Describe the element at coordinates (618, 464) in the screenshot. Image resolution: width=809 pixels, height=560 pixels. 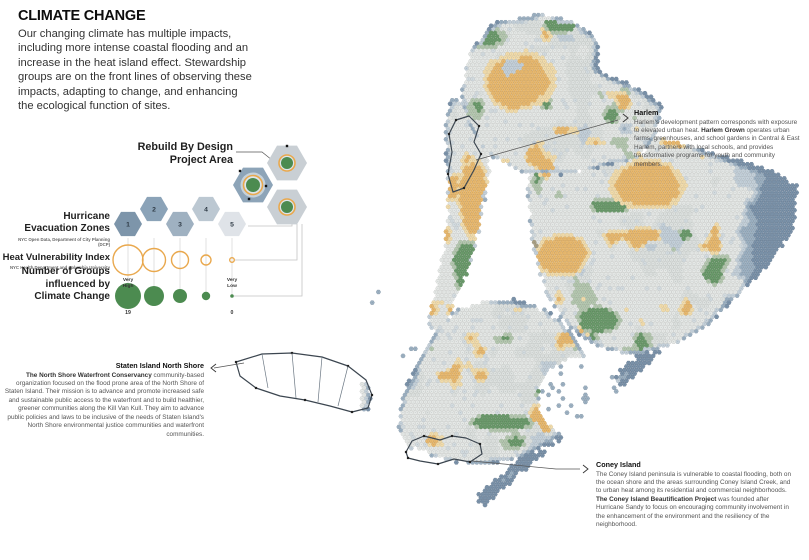
I see `coney-callout-title: Coney Island` at that location.